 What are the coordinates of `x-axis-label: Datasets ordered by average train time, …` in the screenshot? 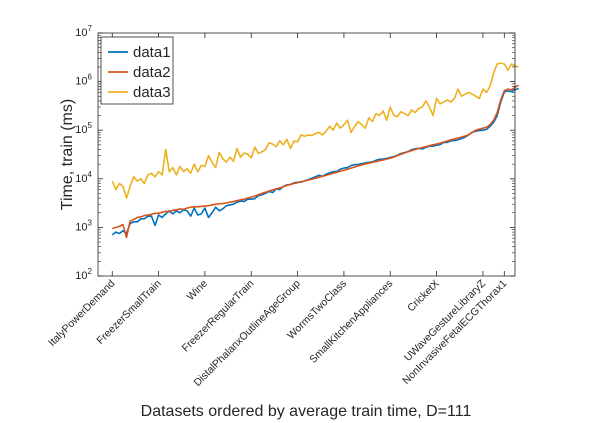 It's located at (306, 411).